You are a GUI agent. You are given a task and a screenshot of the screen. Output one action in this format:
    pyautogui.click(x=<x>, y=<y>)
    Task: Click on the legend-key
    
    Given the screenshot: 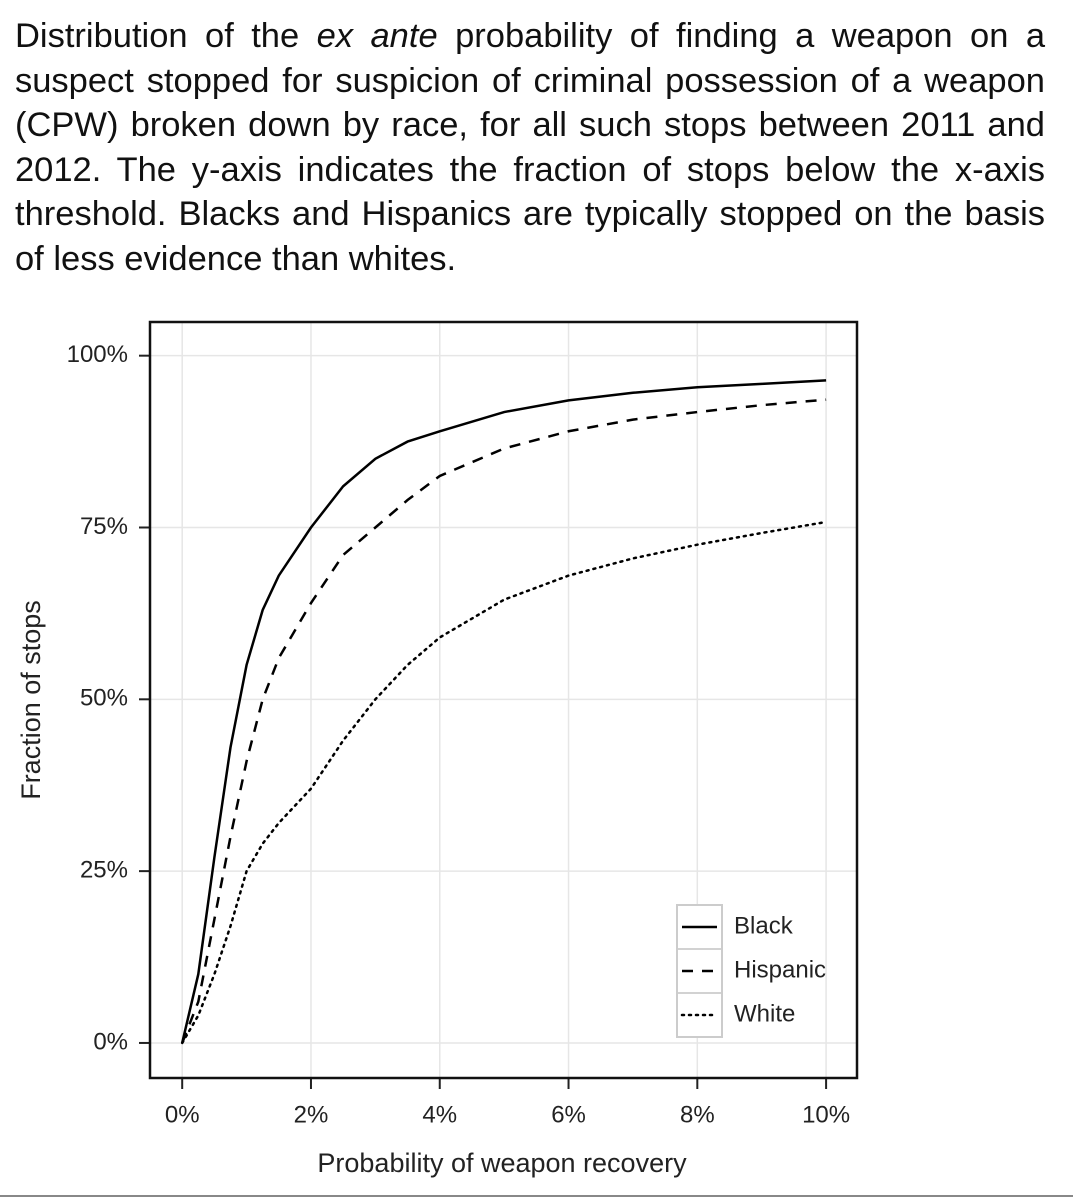 What is the action you would take?
    pyautogui.click(x=699, y=1015)
    